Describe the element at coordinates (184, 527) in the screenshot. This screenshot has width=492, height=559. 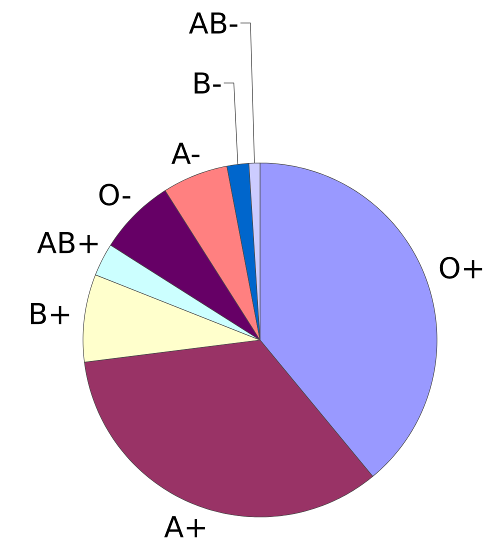
I see `slice-label: A+` at that location.